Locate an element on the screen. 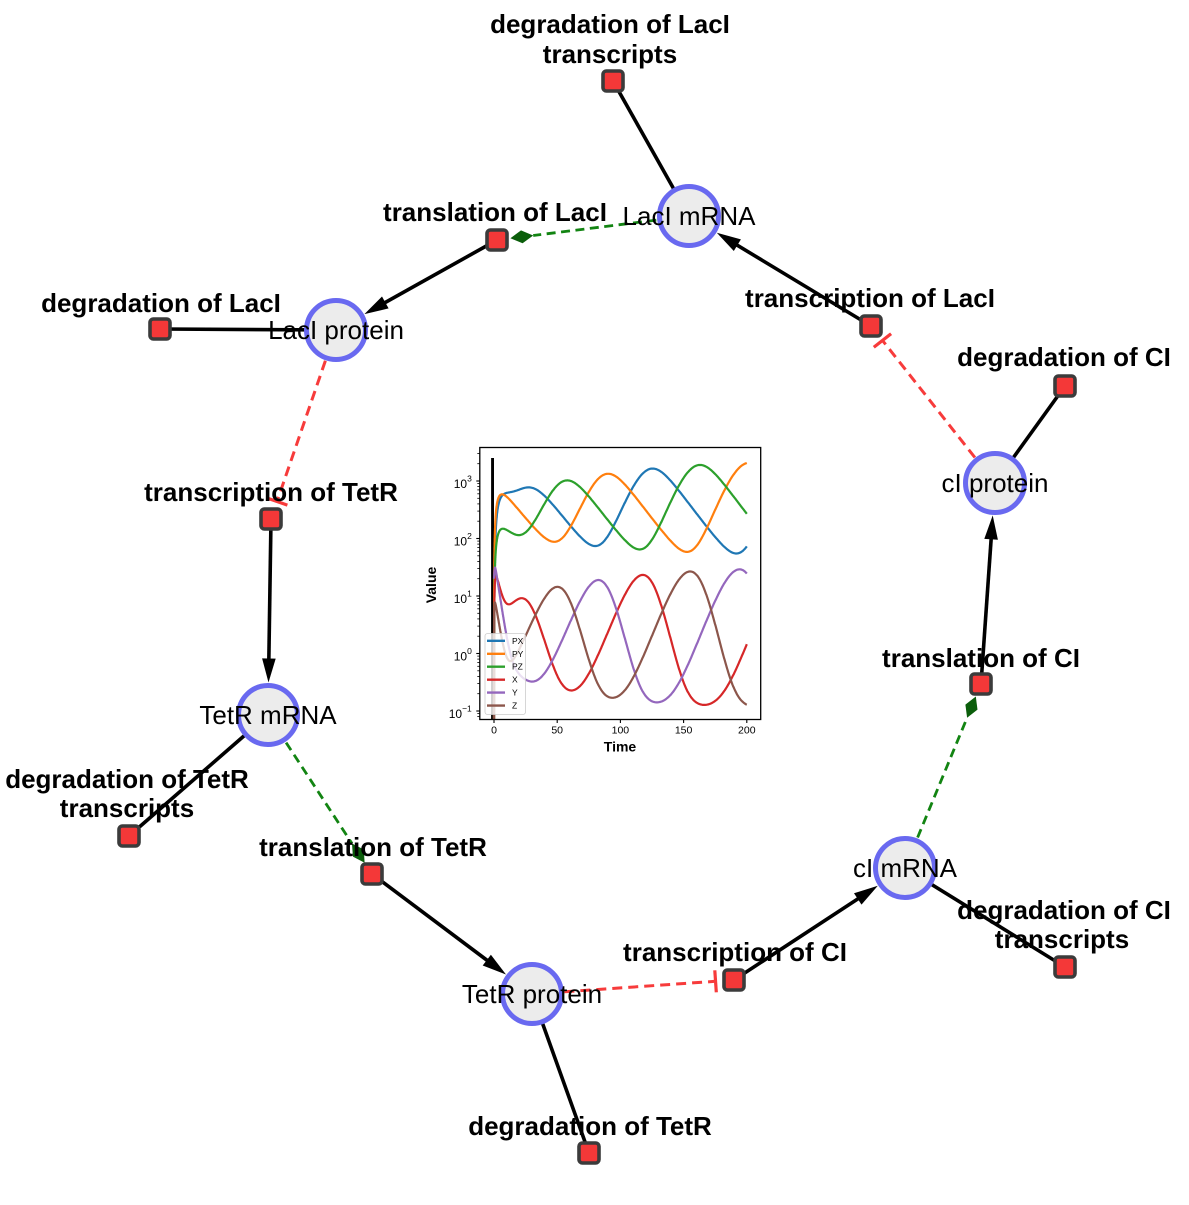 This screenshot has height=1205, width=1189. svg-text: Z is located at coordinates (514, 706).